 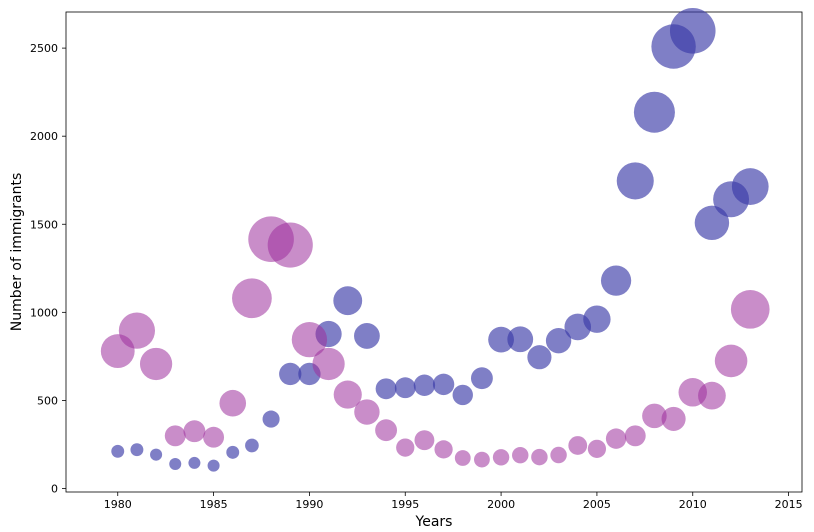 What do you see at coordinates (501, 504) in the screenshot?
I see `x-tick-label: 2000` at bounding box center [501, 504].